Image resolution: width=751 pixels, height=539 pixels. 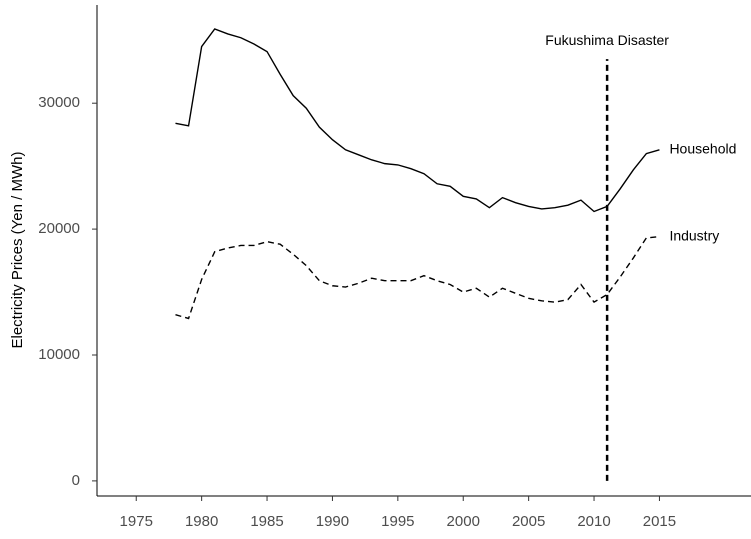 What do you see at coordinates (528, 521) in the screenshot?
I see `x-tick-label: 2005` at bounding box center [528, 521].